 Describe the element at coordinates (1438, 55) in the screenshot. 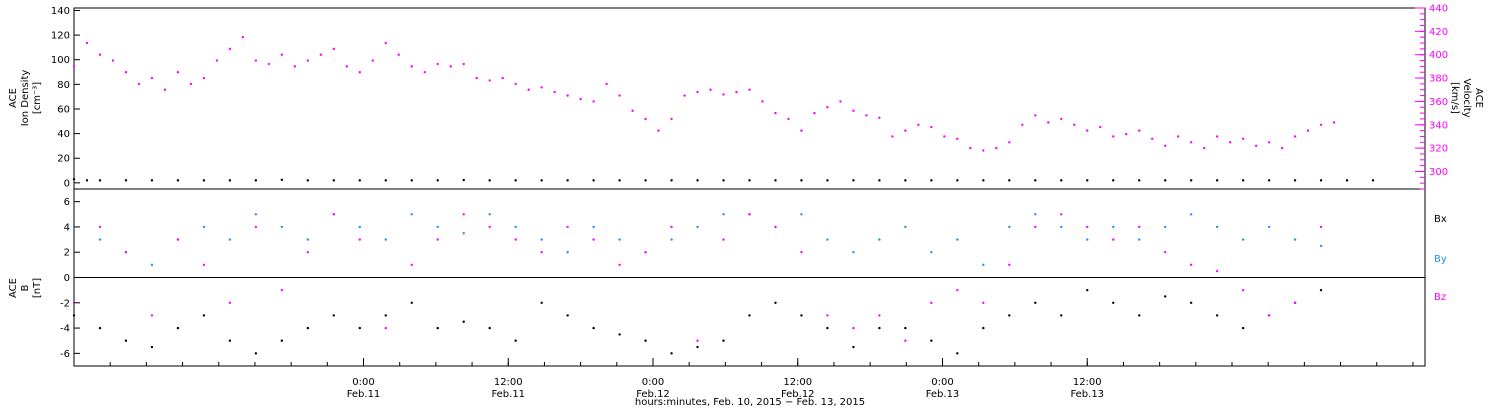

I see `top-ytick-label-right: 400` at that location.